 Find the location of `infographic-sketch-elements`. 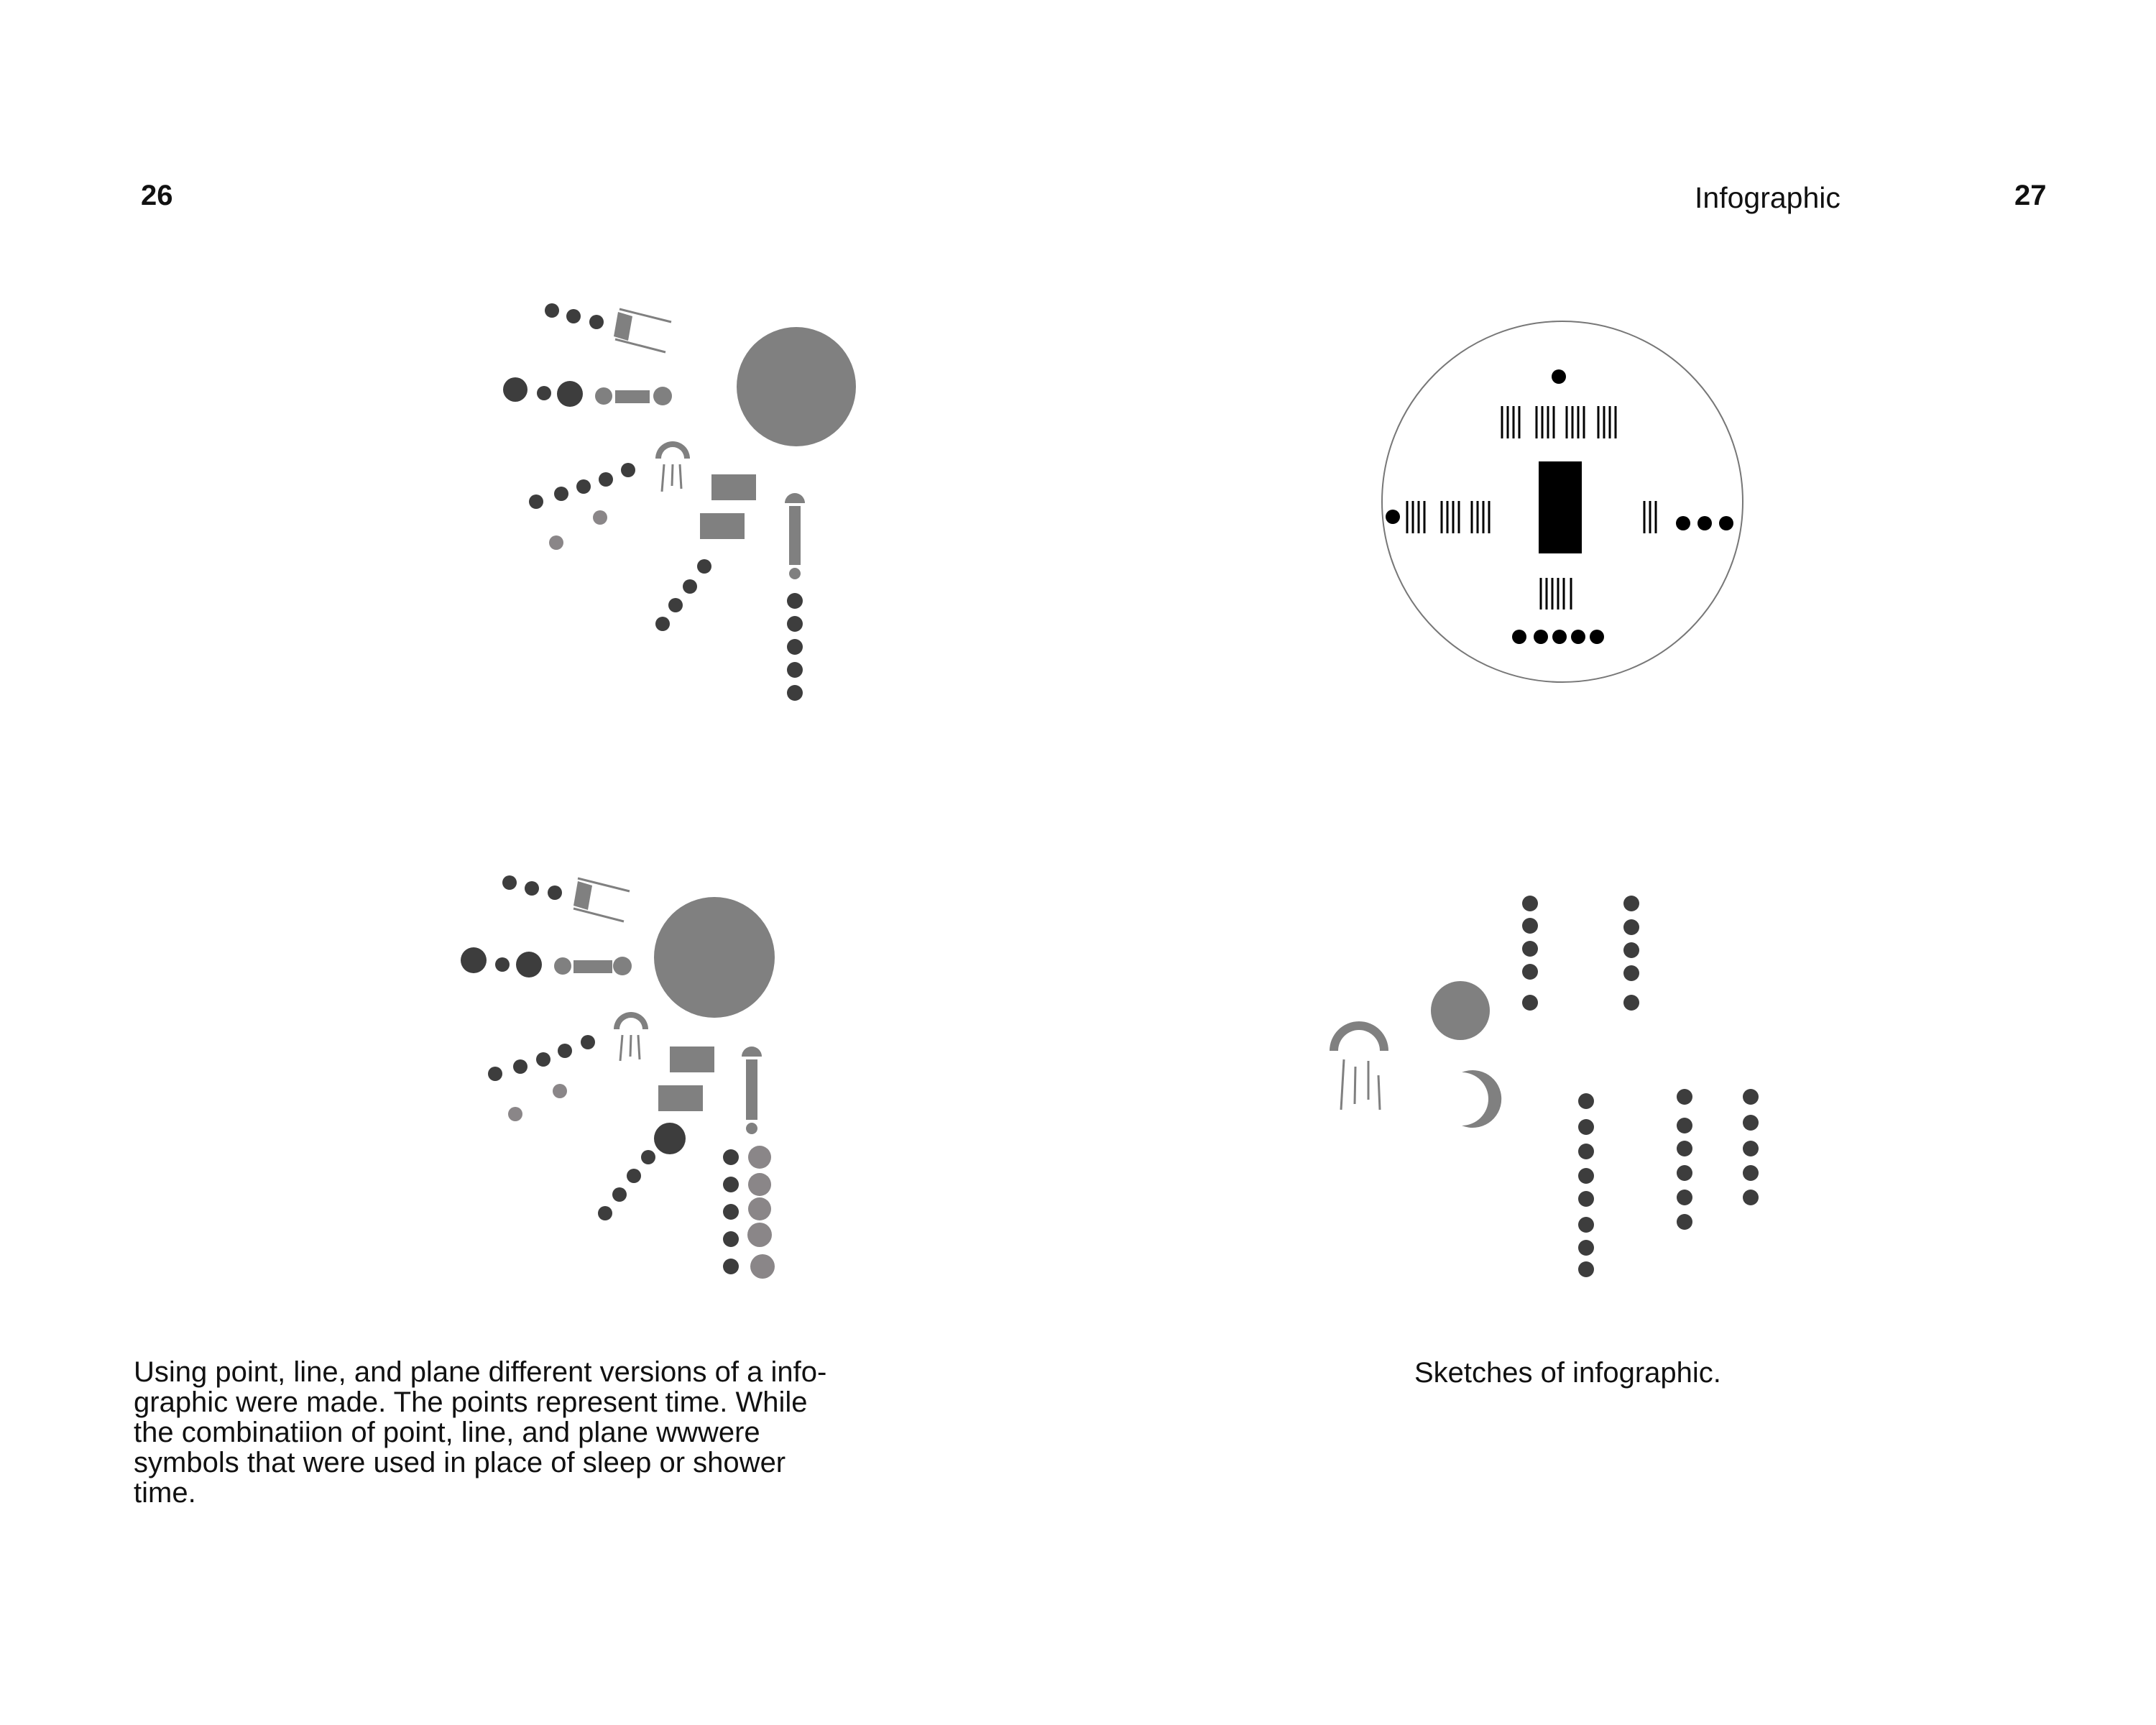

infographic-sketch-elements is located at coordinates (1545, 1086).